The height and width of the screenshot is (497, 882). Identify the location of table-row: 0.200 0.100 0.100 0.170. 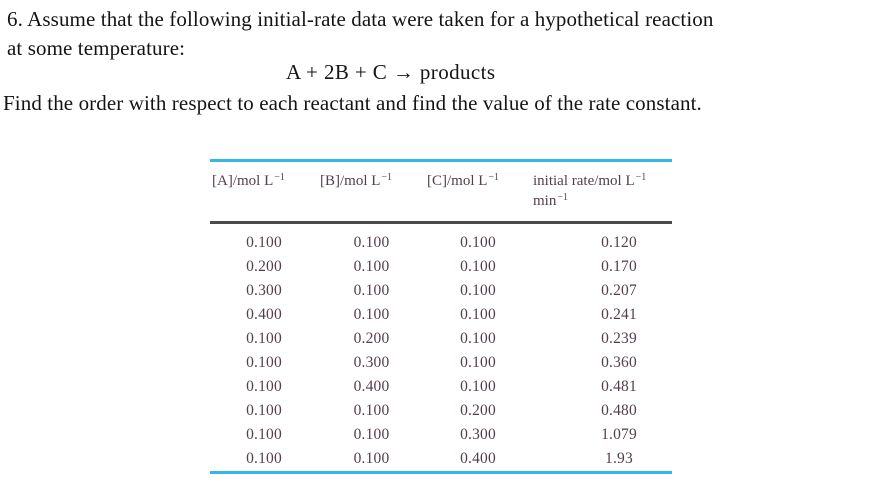
(441, 267).